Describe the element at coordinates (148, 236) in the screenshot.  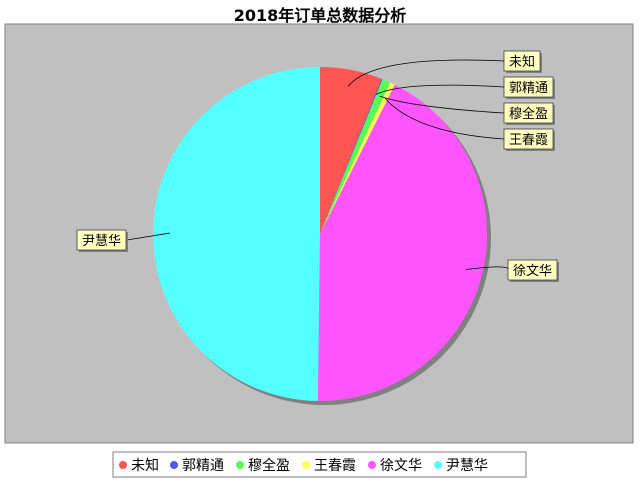
I see `slice-6-leader-line` at that location.